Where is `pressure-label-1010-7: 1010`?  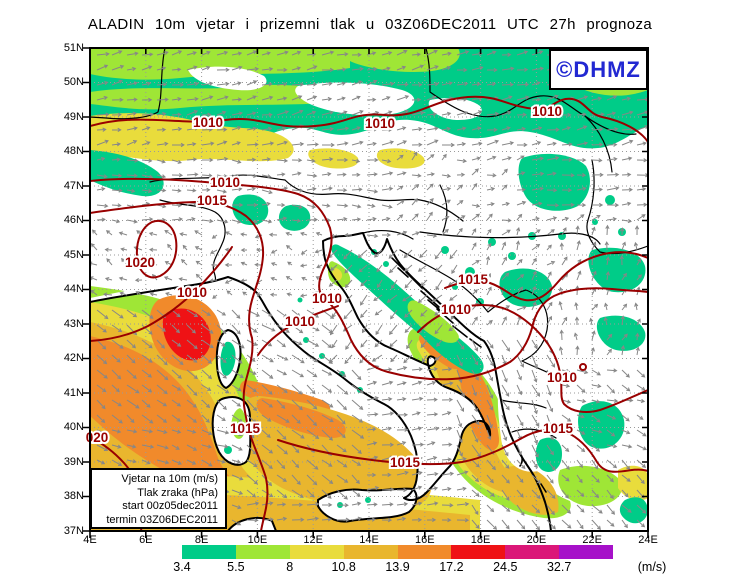 pressure-label-1010-7: 1010 is located at coordinates (327, 298).